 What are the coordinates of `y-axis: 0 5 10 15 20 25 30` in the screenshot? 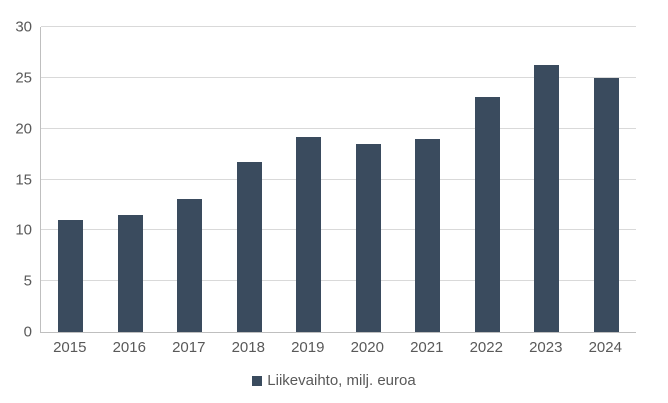 It's located at (16, 180).